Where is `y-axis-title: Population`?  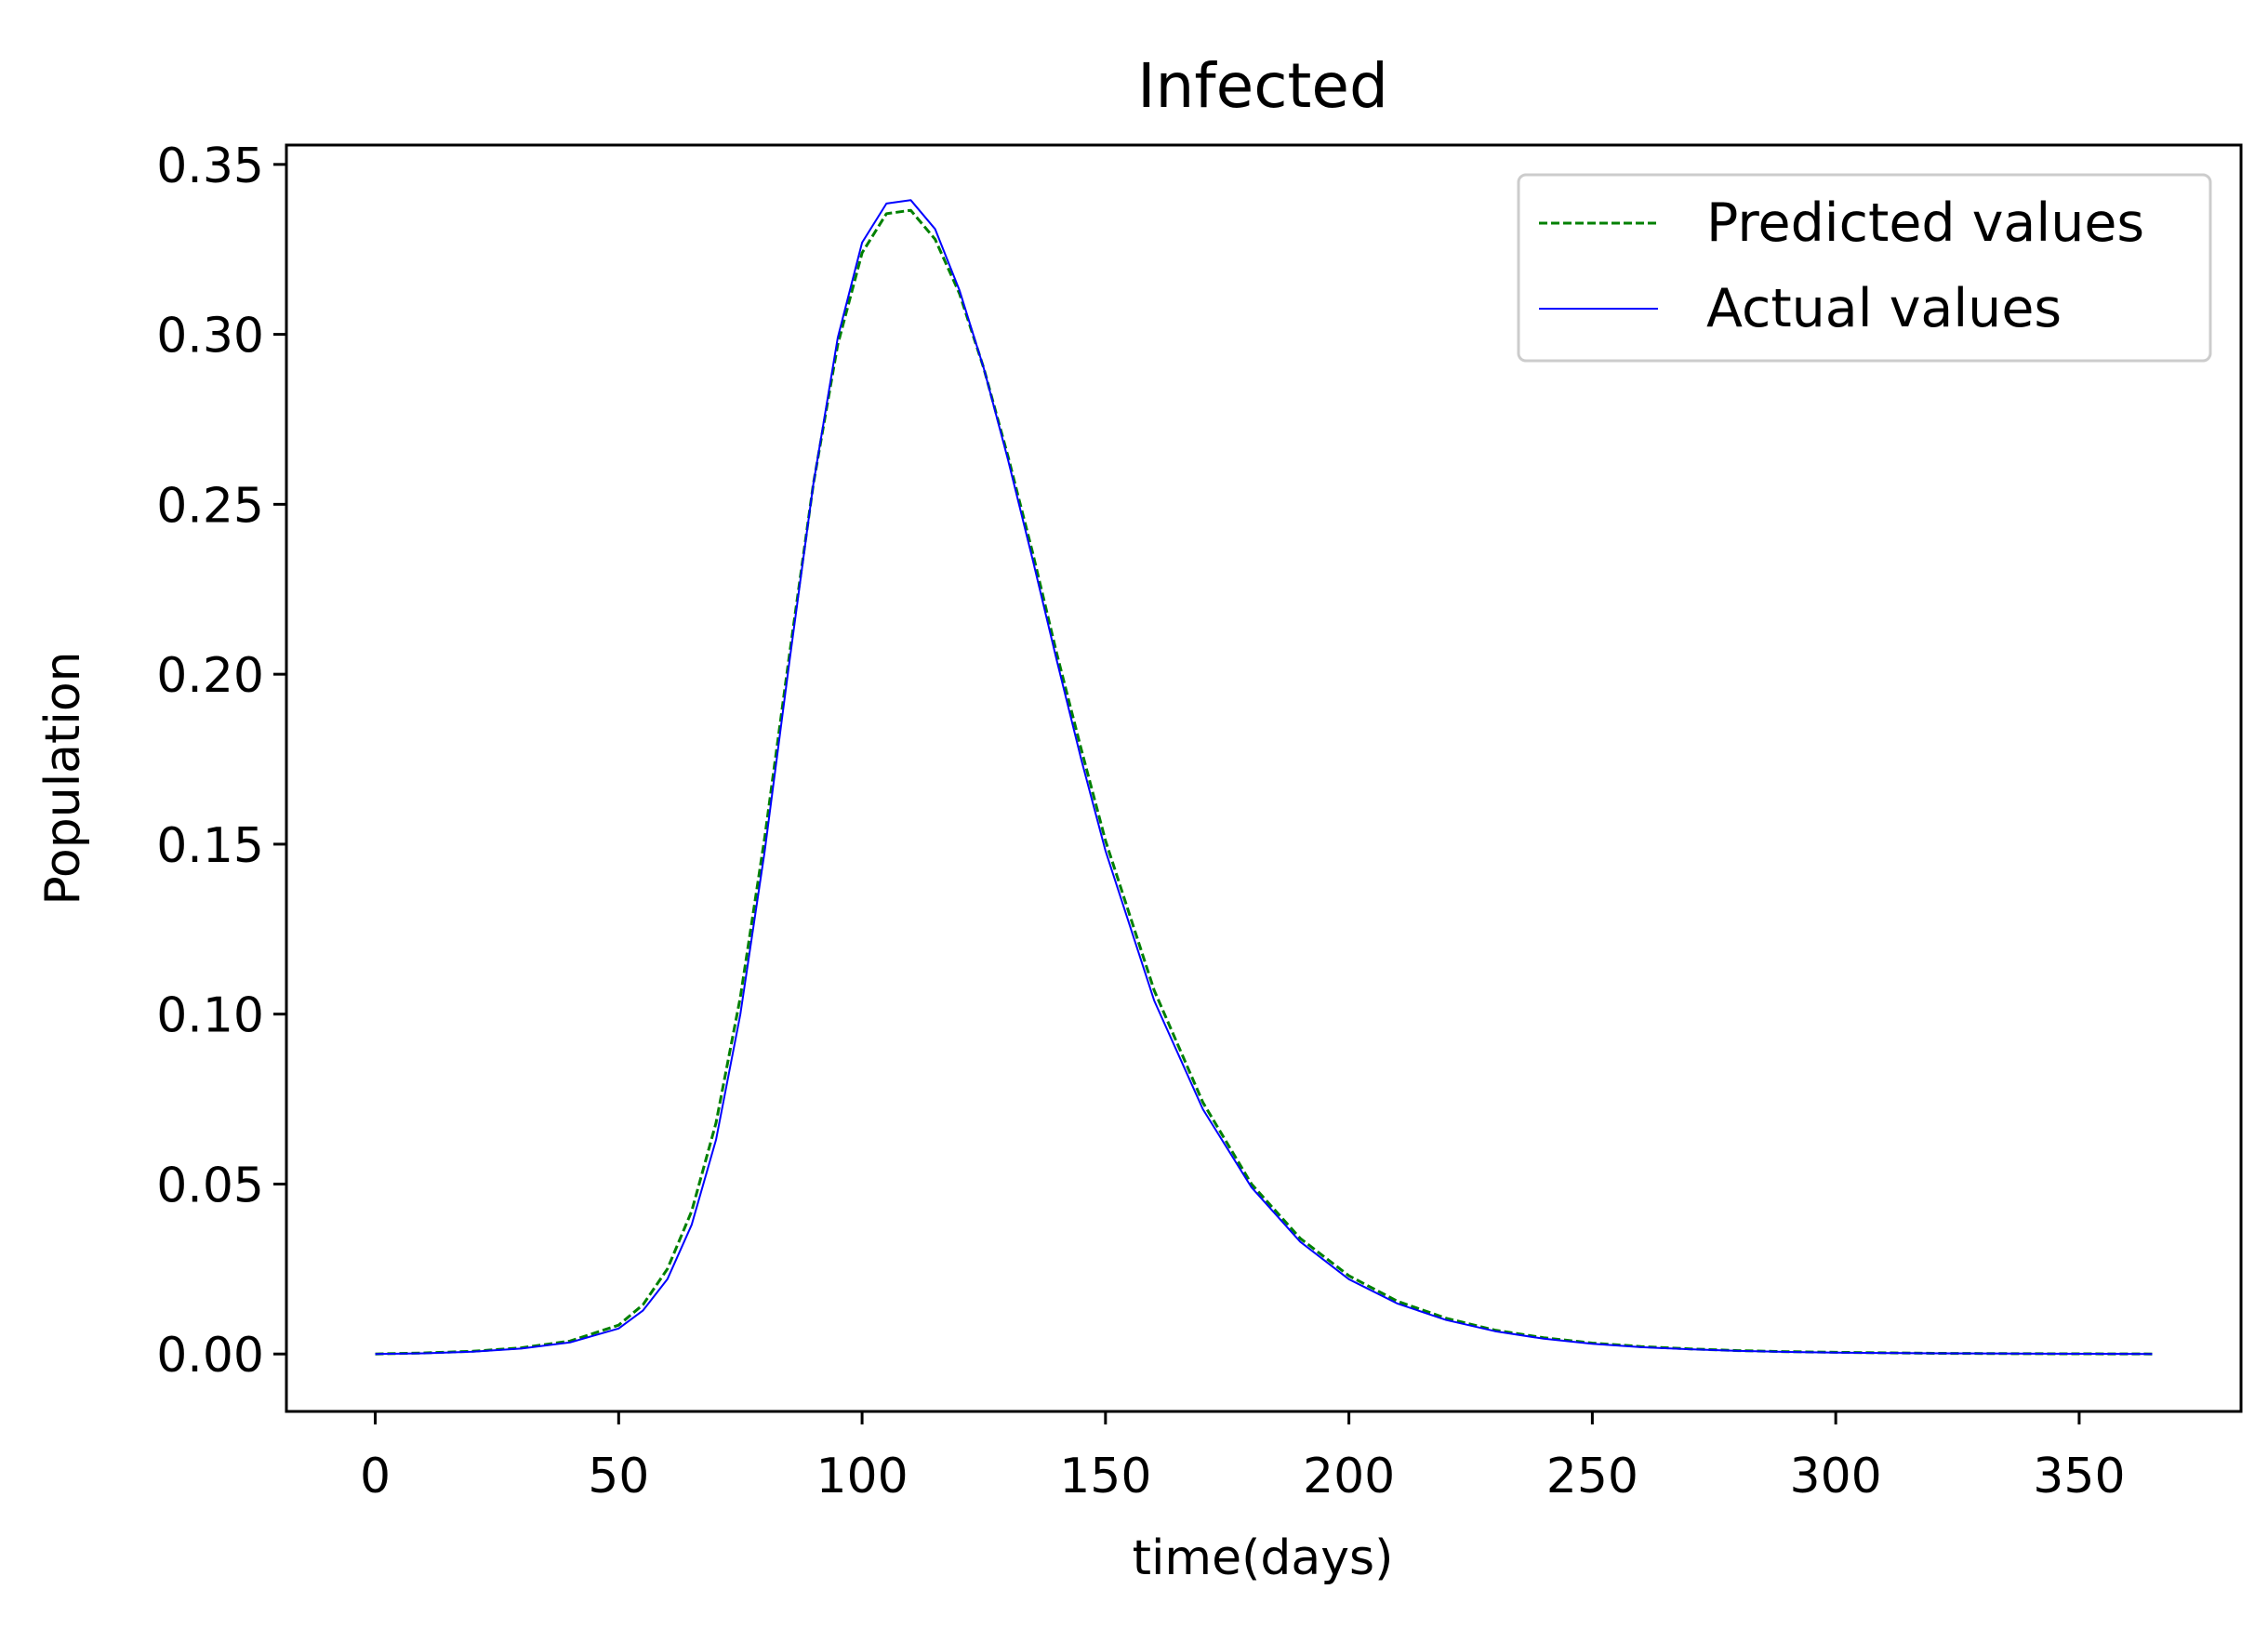 y-axis-title: Population is located at coordinates (63, 778).